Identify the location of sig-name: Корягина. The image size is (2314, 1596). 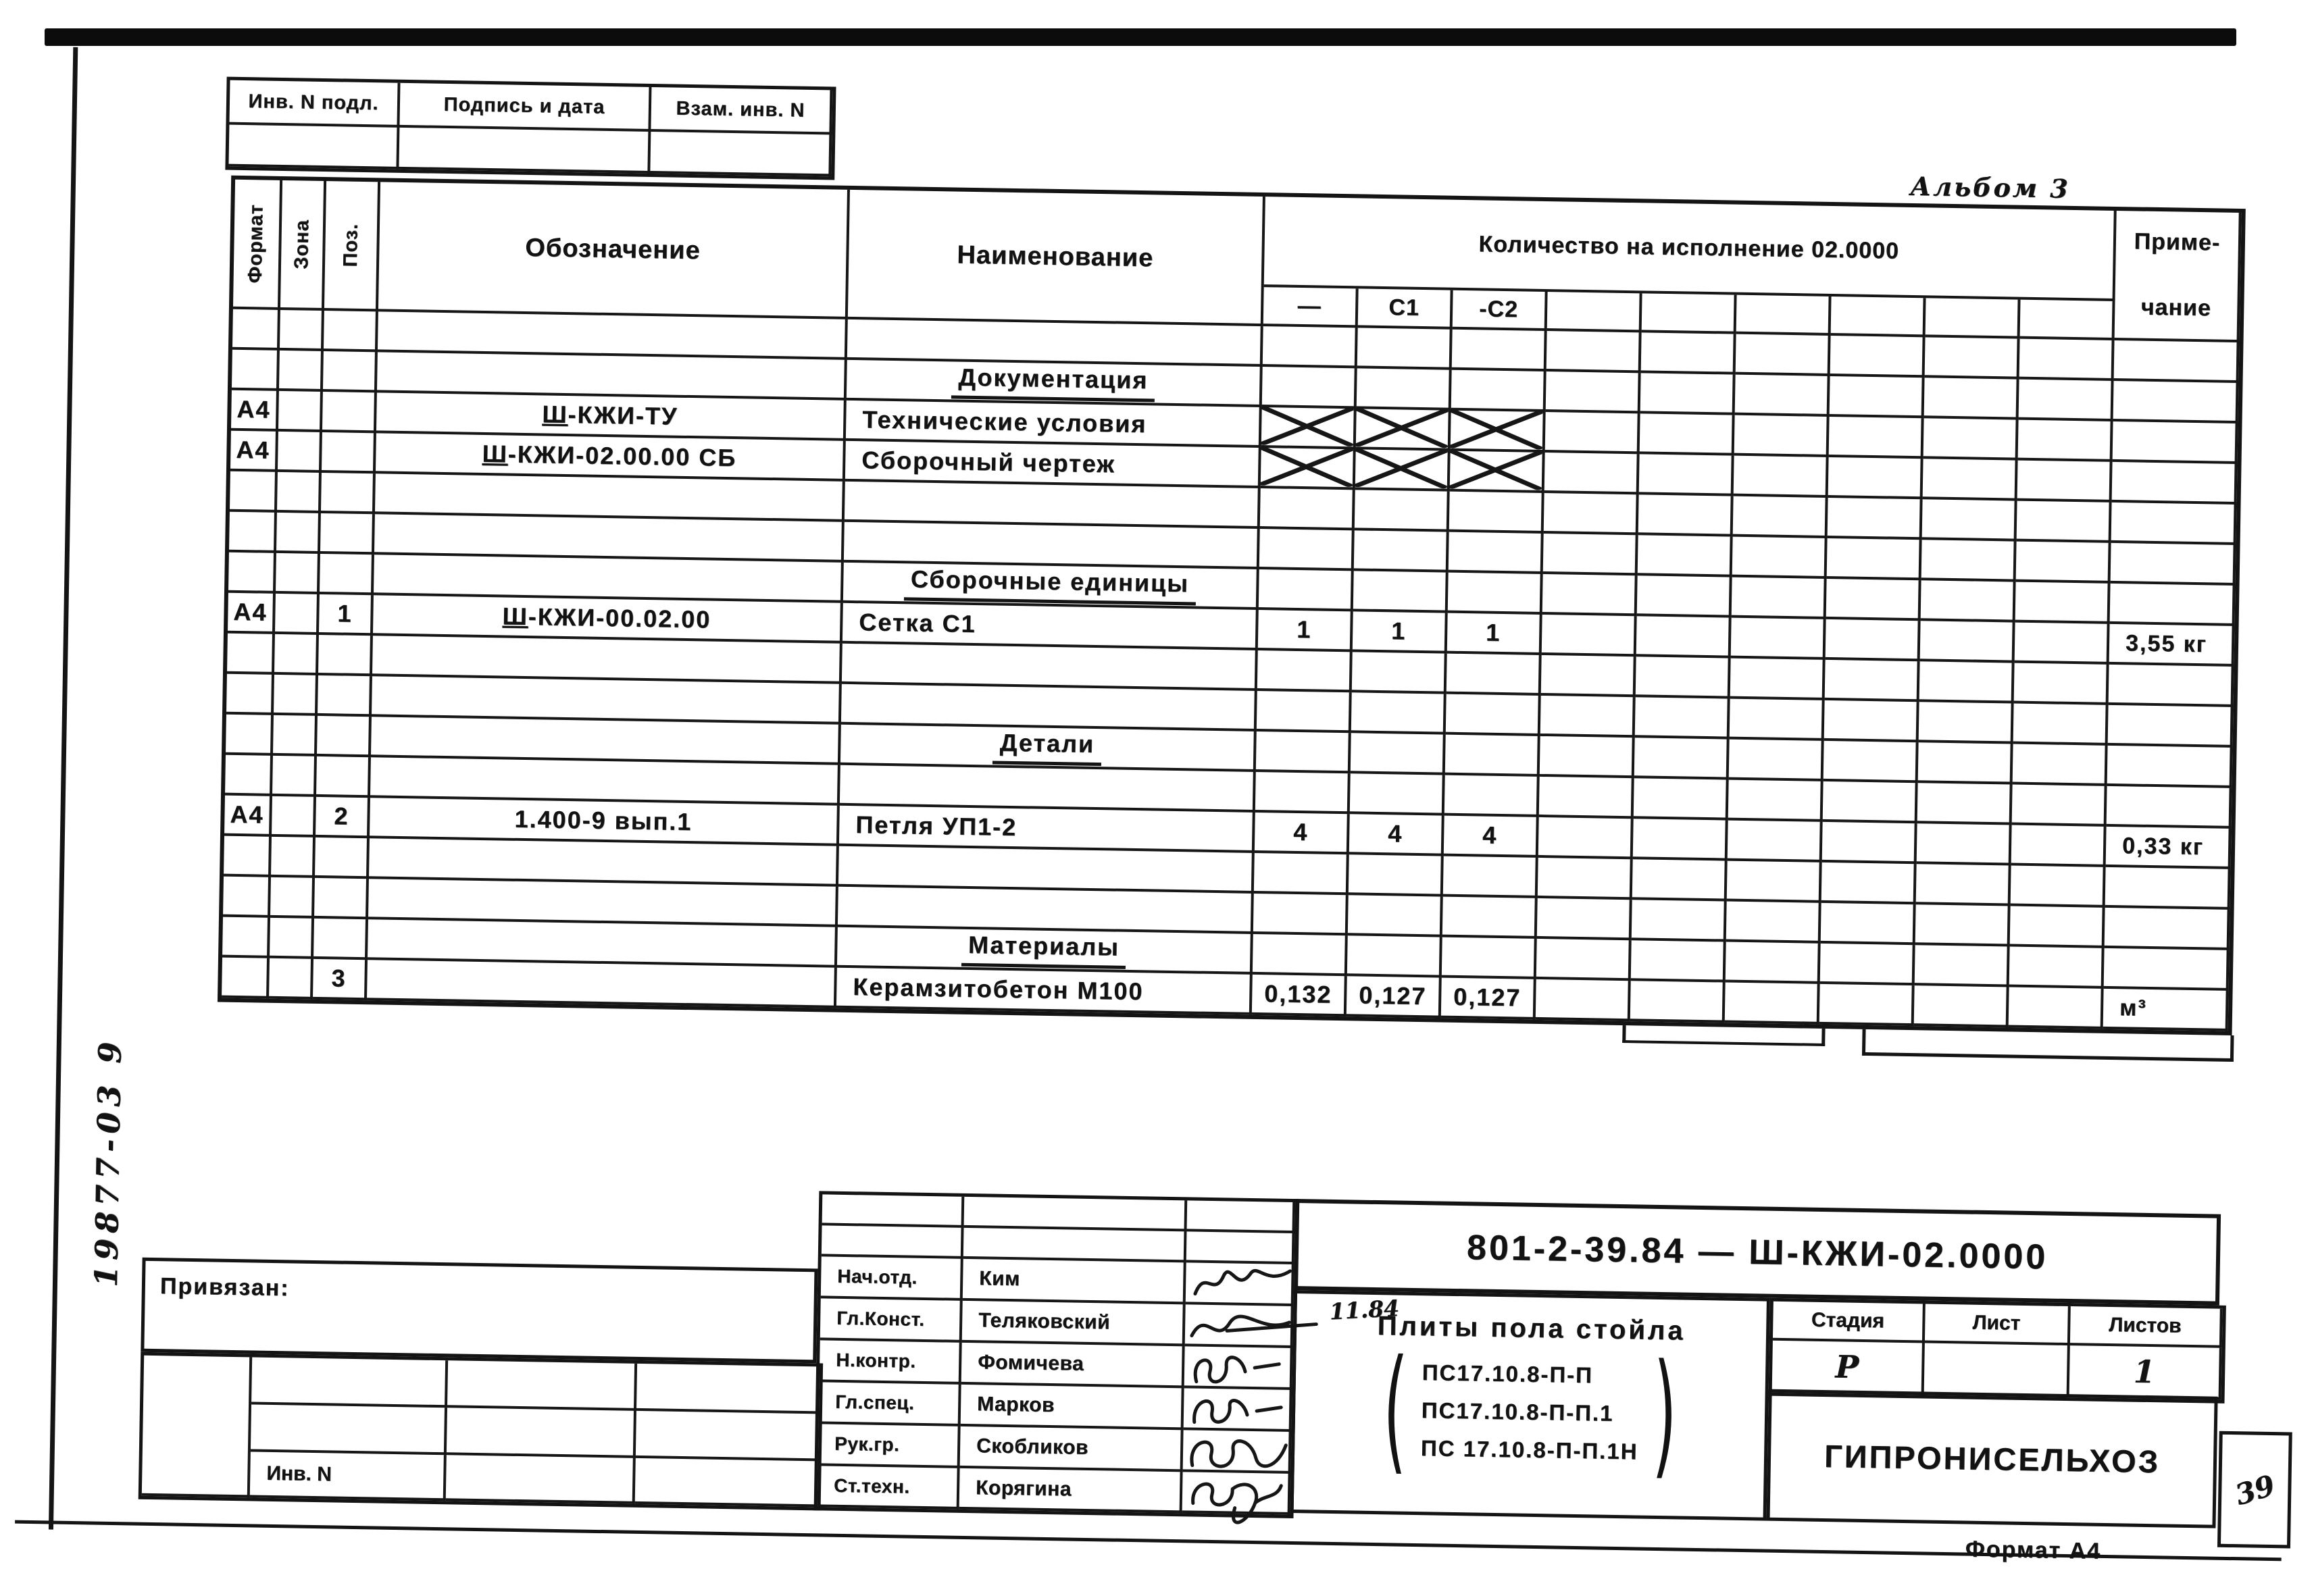
(1071, 1491).